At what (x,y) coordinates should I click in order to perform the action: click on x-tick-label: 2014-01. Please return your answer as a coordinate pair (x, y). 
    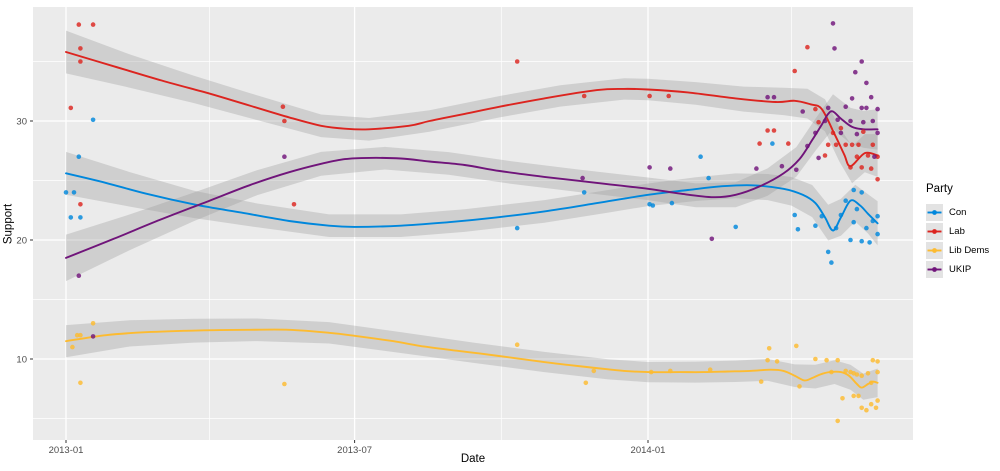
    Looking at the image, I should click on (648, 450).